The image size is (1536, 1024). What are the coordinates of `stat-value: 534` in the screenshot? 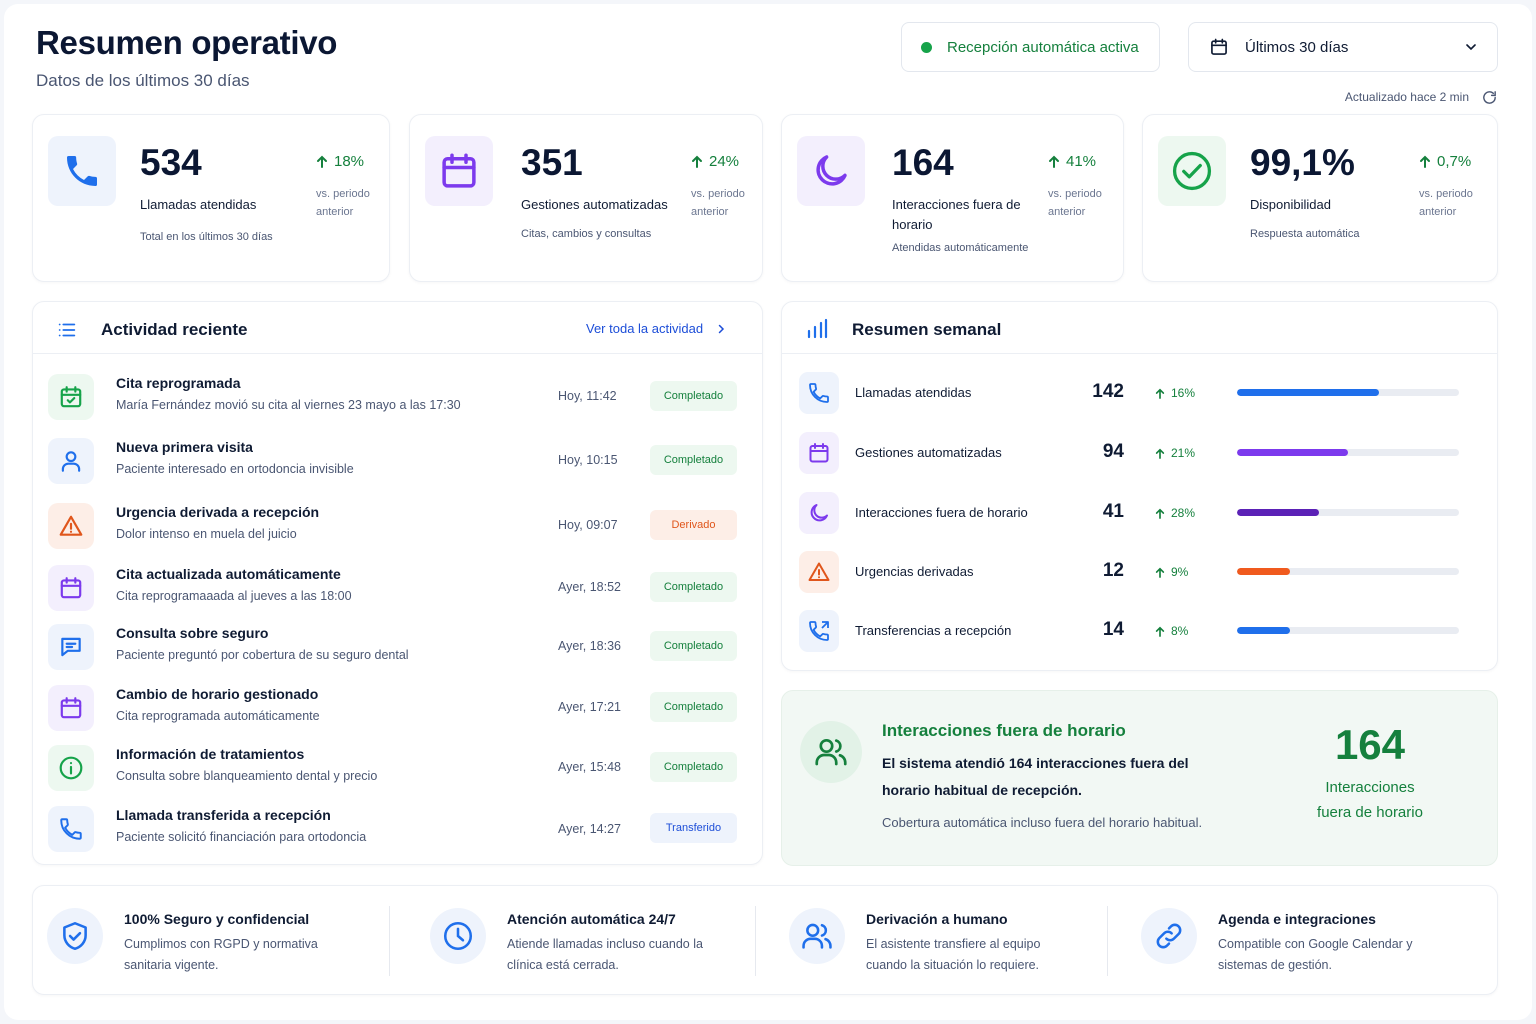 It's located at (171, 162).